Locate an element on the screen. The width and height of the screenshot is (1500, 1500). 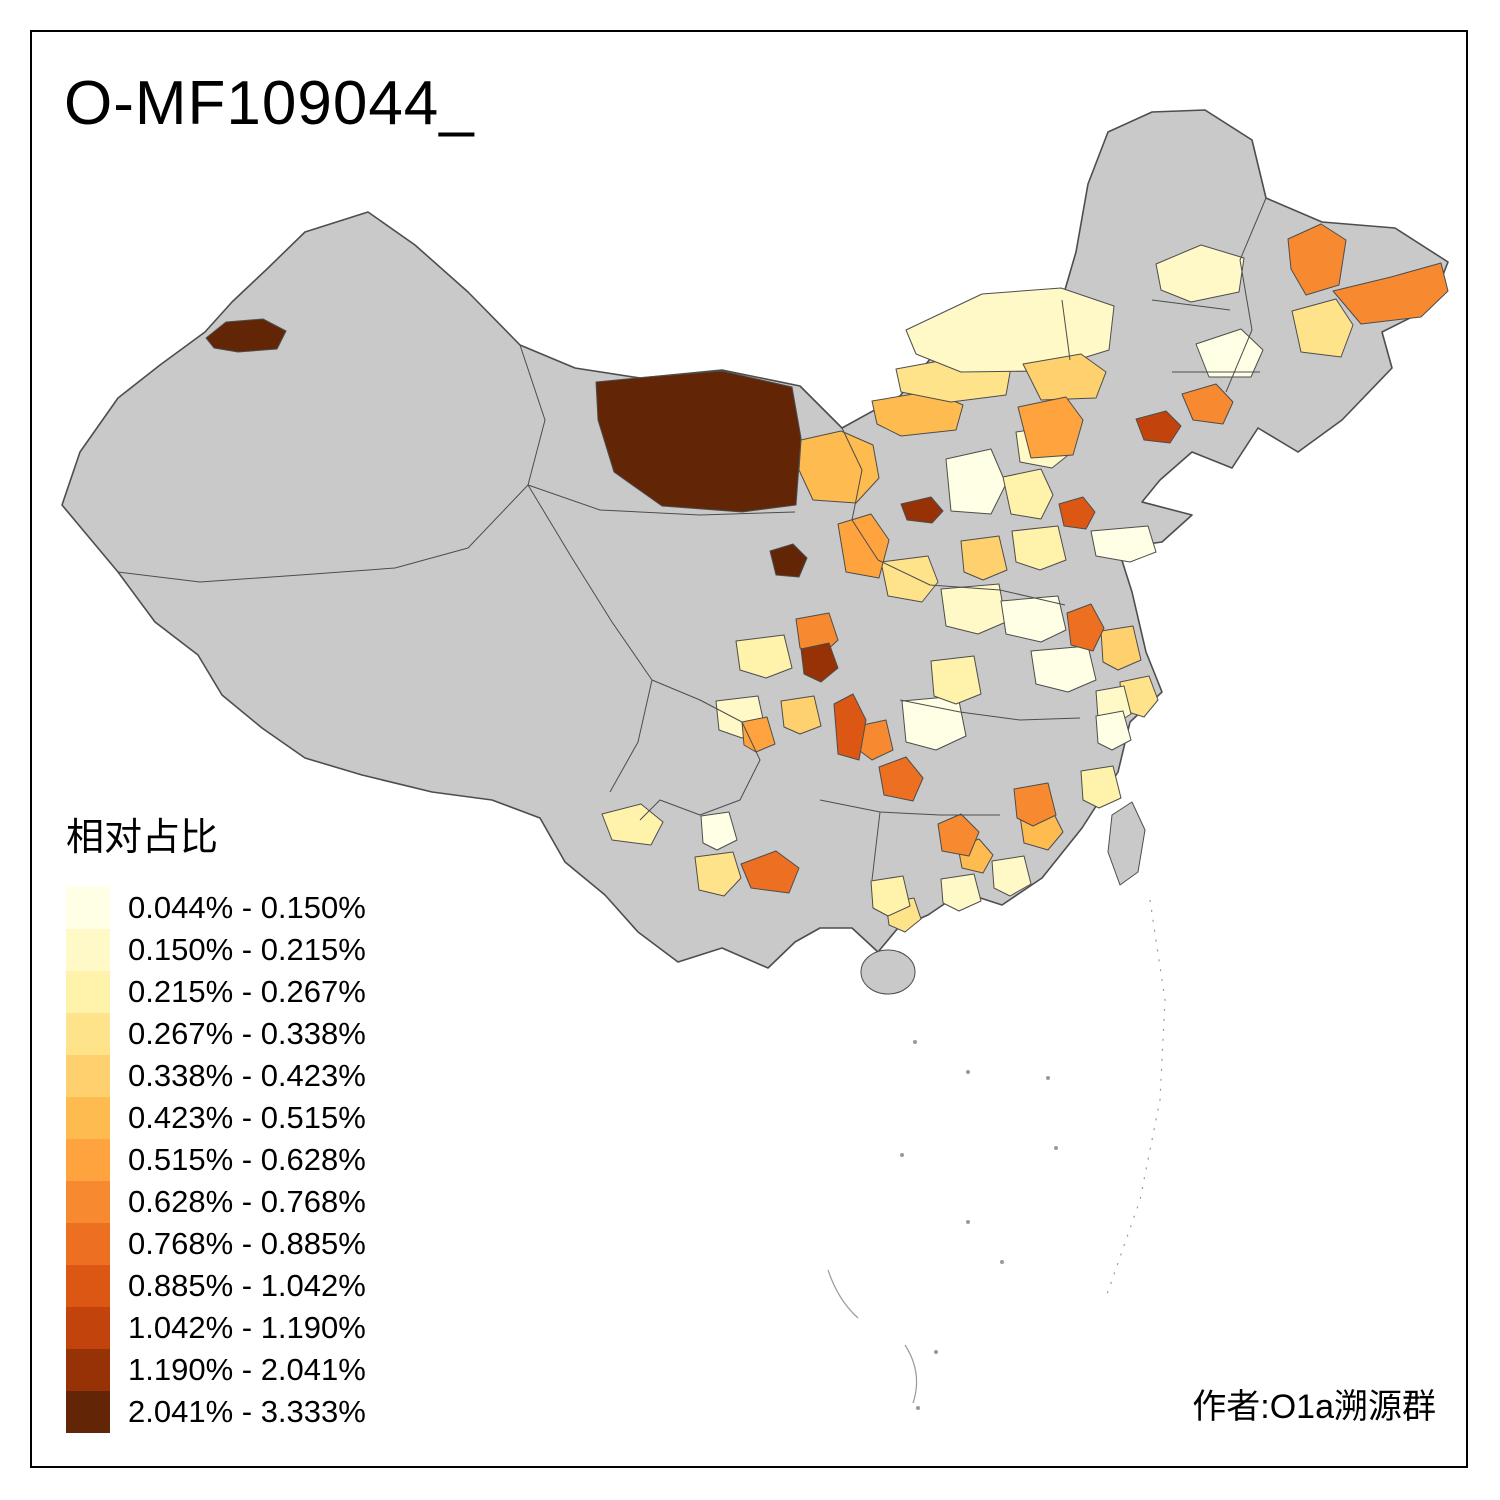
hainan-island is located at coordinates (888, 972).